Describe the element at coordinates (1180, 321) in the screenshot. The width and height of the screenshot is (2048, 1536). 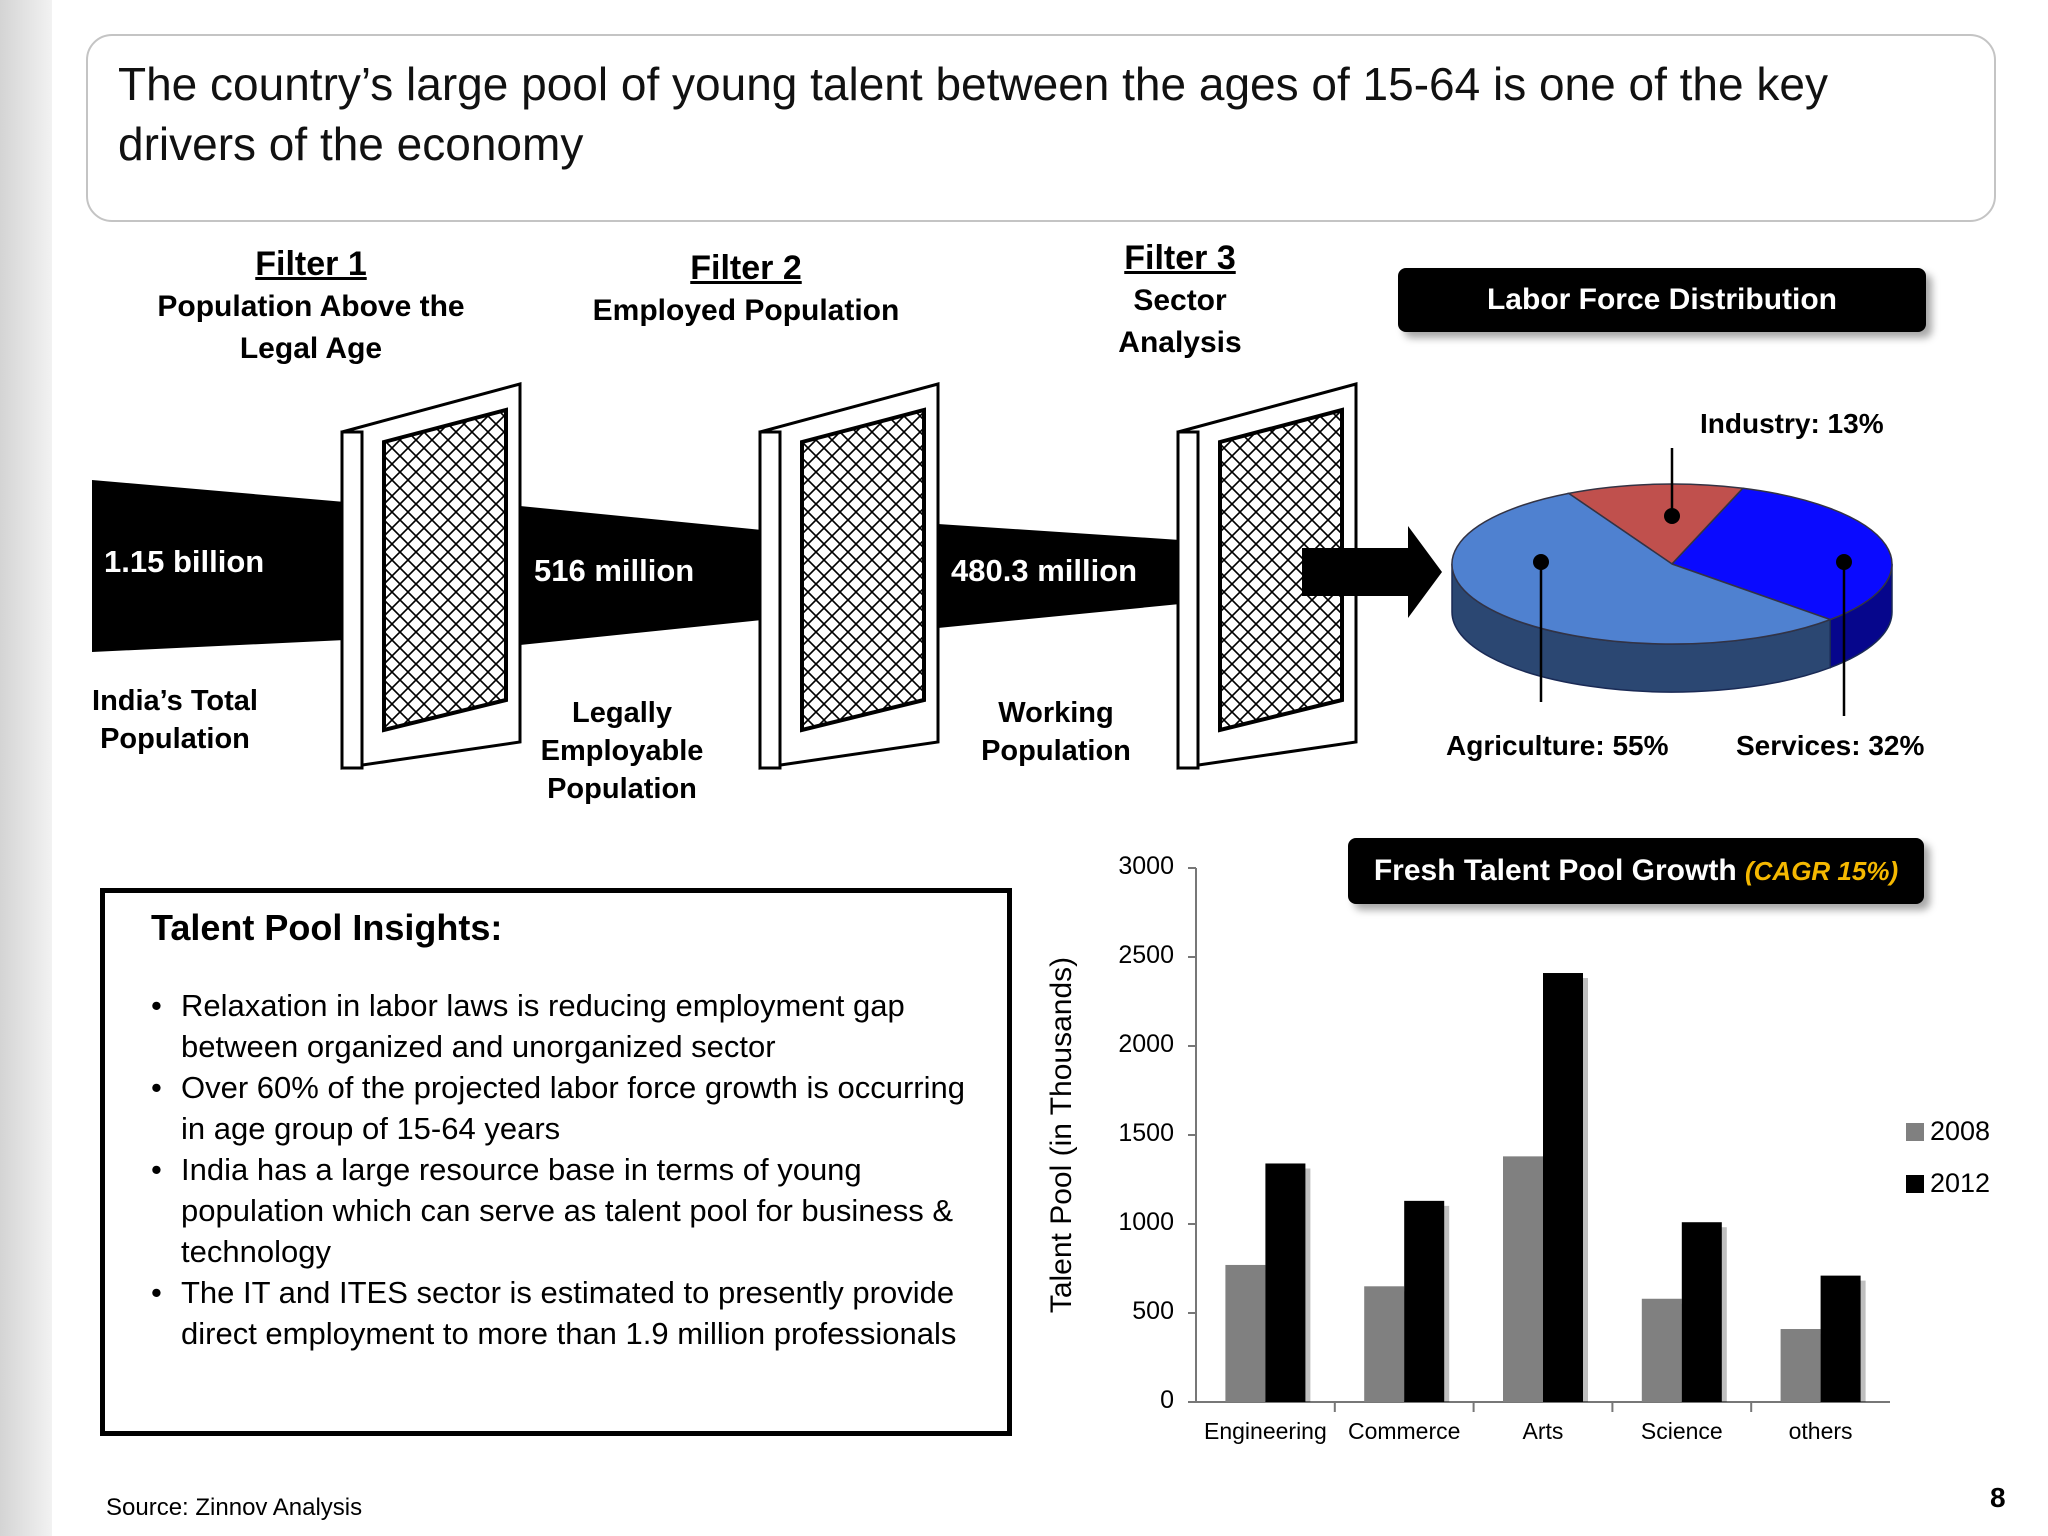
I see `filter-3-desc: Sector Analysis` at that location.